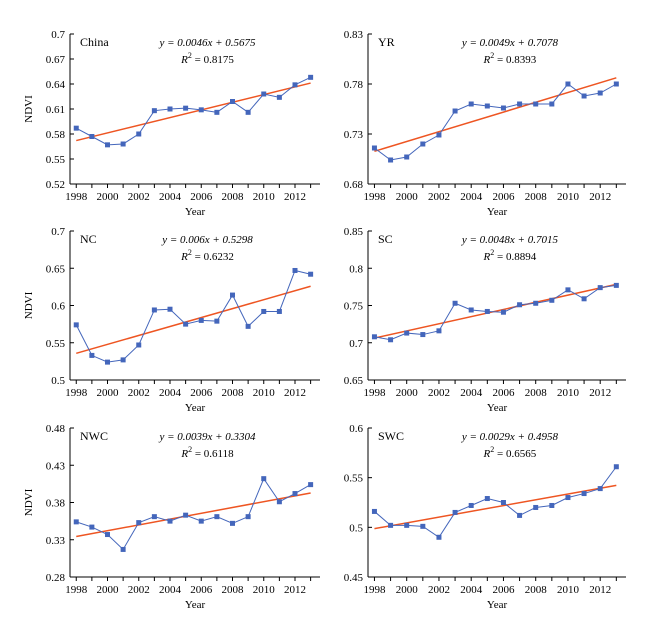 Image resolution: width=660 pixels, height=638 pixels. I want to click on panel-sc-xtick-label: 2002, so click(439, 393).